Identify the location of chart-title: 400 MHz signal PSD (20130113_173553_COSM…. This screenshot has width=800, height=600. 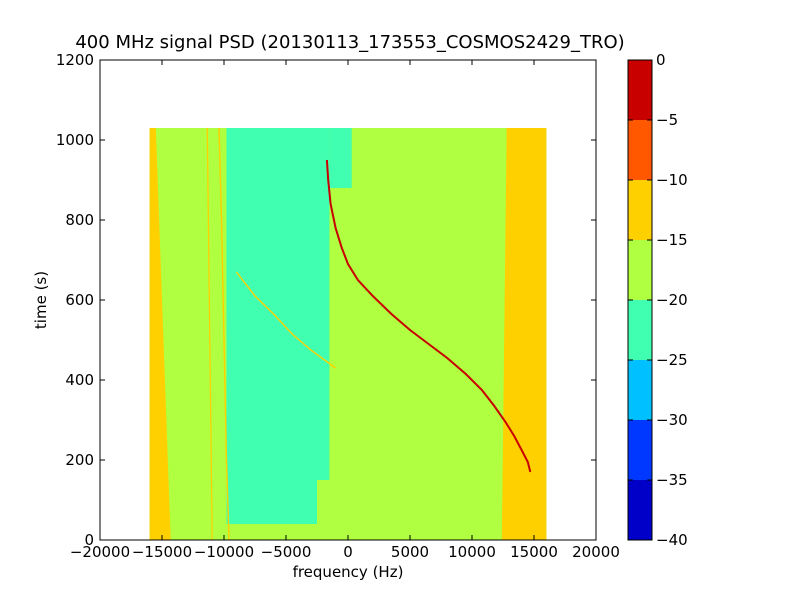
(349, 42).